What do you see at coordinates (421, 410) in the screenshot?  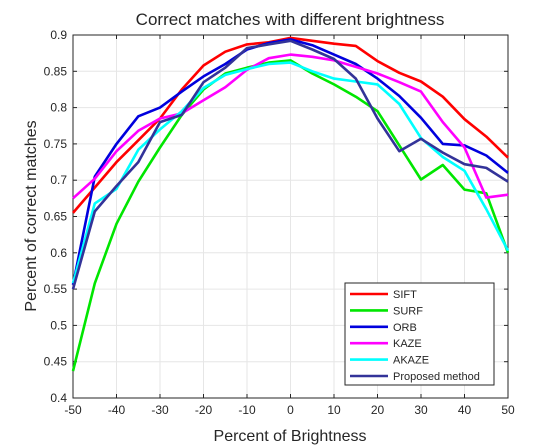 I see `x-tick-label: 30` at bounding box center [421, 410].